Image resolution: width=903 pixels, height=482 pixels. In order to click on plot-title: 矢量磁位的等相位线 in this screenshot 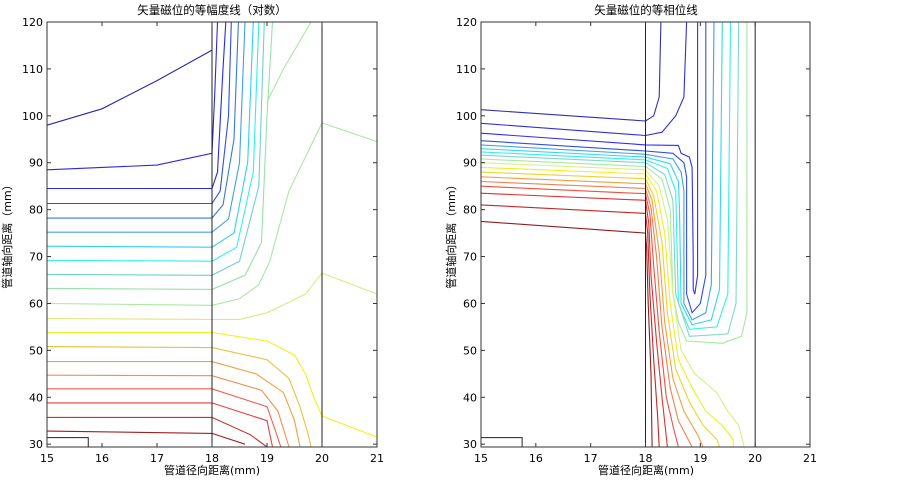, I will do `click(646, 10)`.